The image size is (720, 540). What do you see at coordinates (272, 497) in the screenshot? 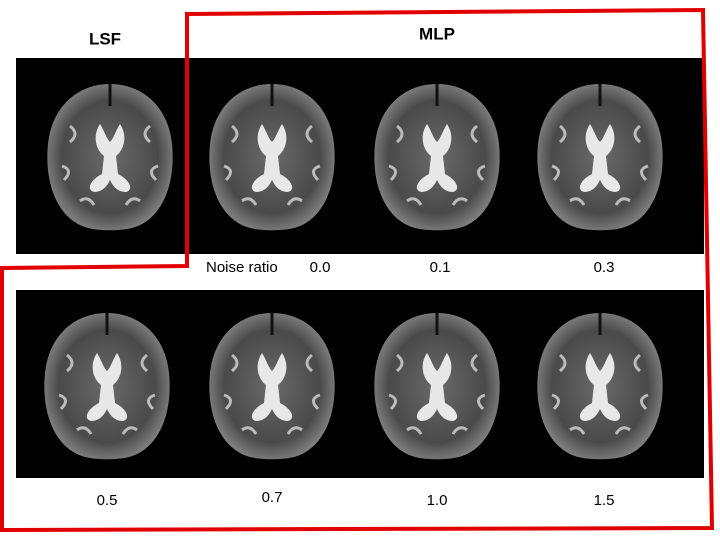
I see `noise-ratio: 0.7` at bounding box center [272, 497].